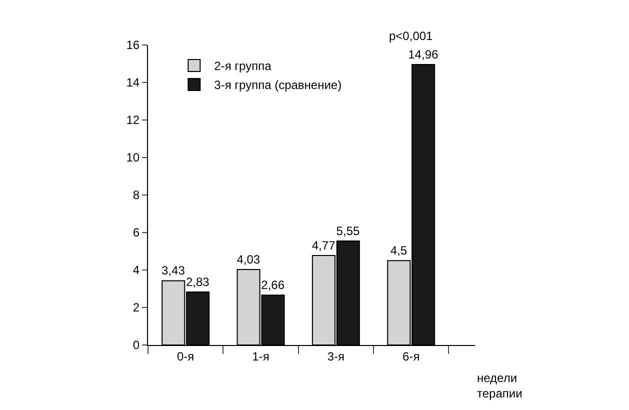  Describe the element at coordinates (423, 55) in the screenshot. I see `data-label: 14,96` at that location.